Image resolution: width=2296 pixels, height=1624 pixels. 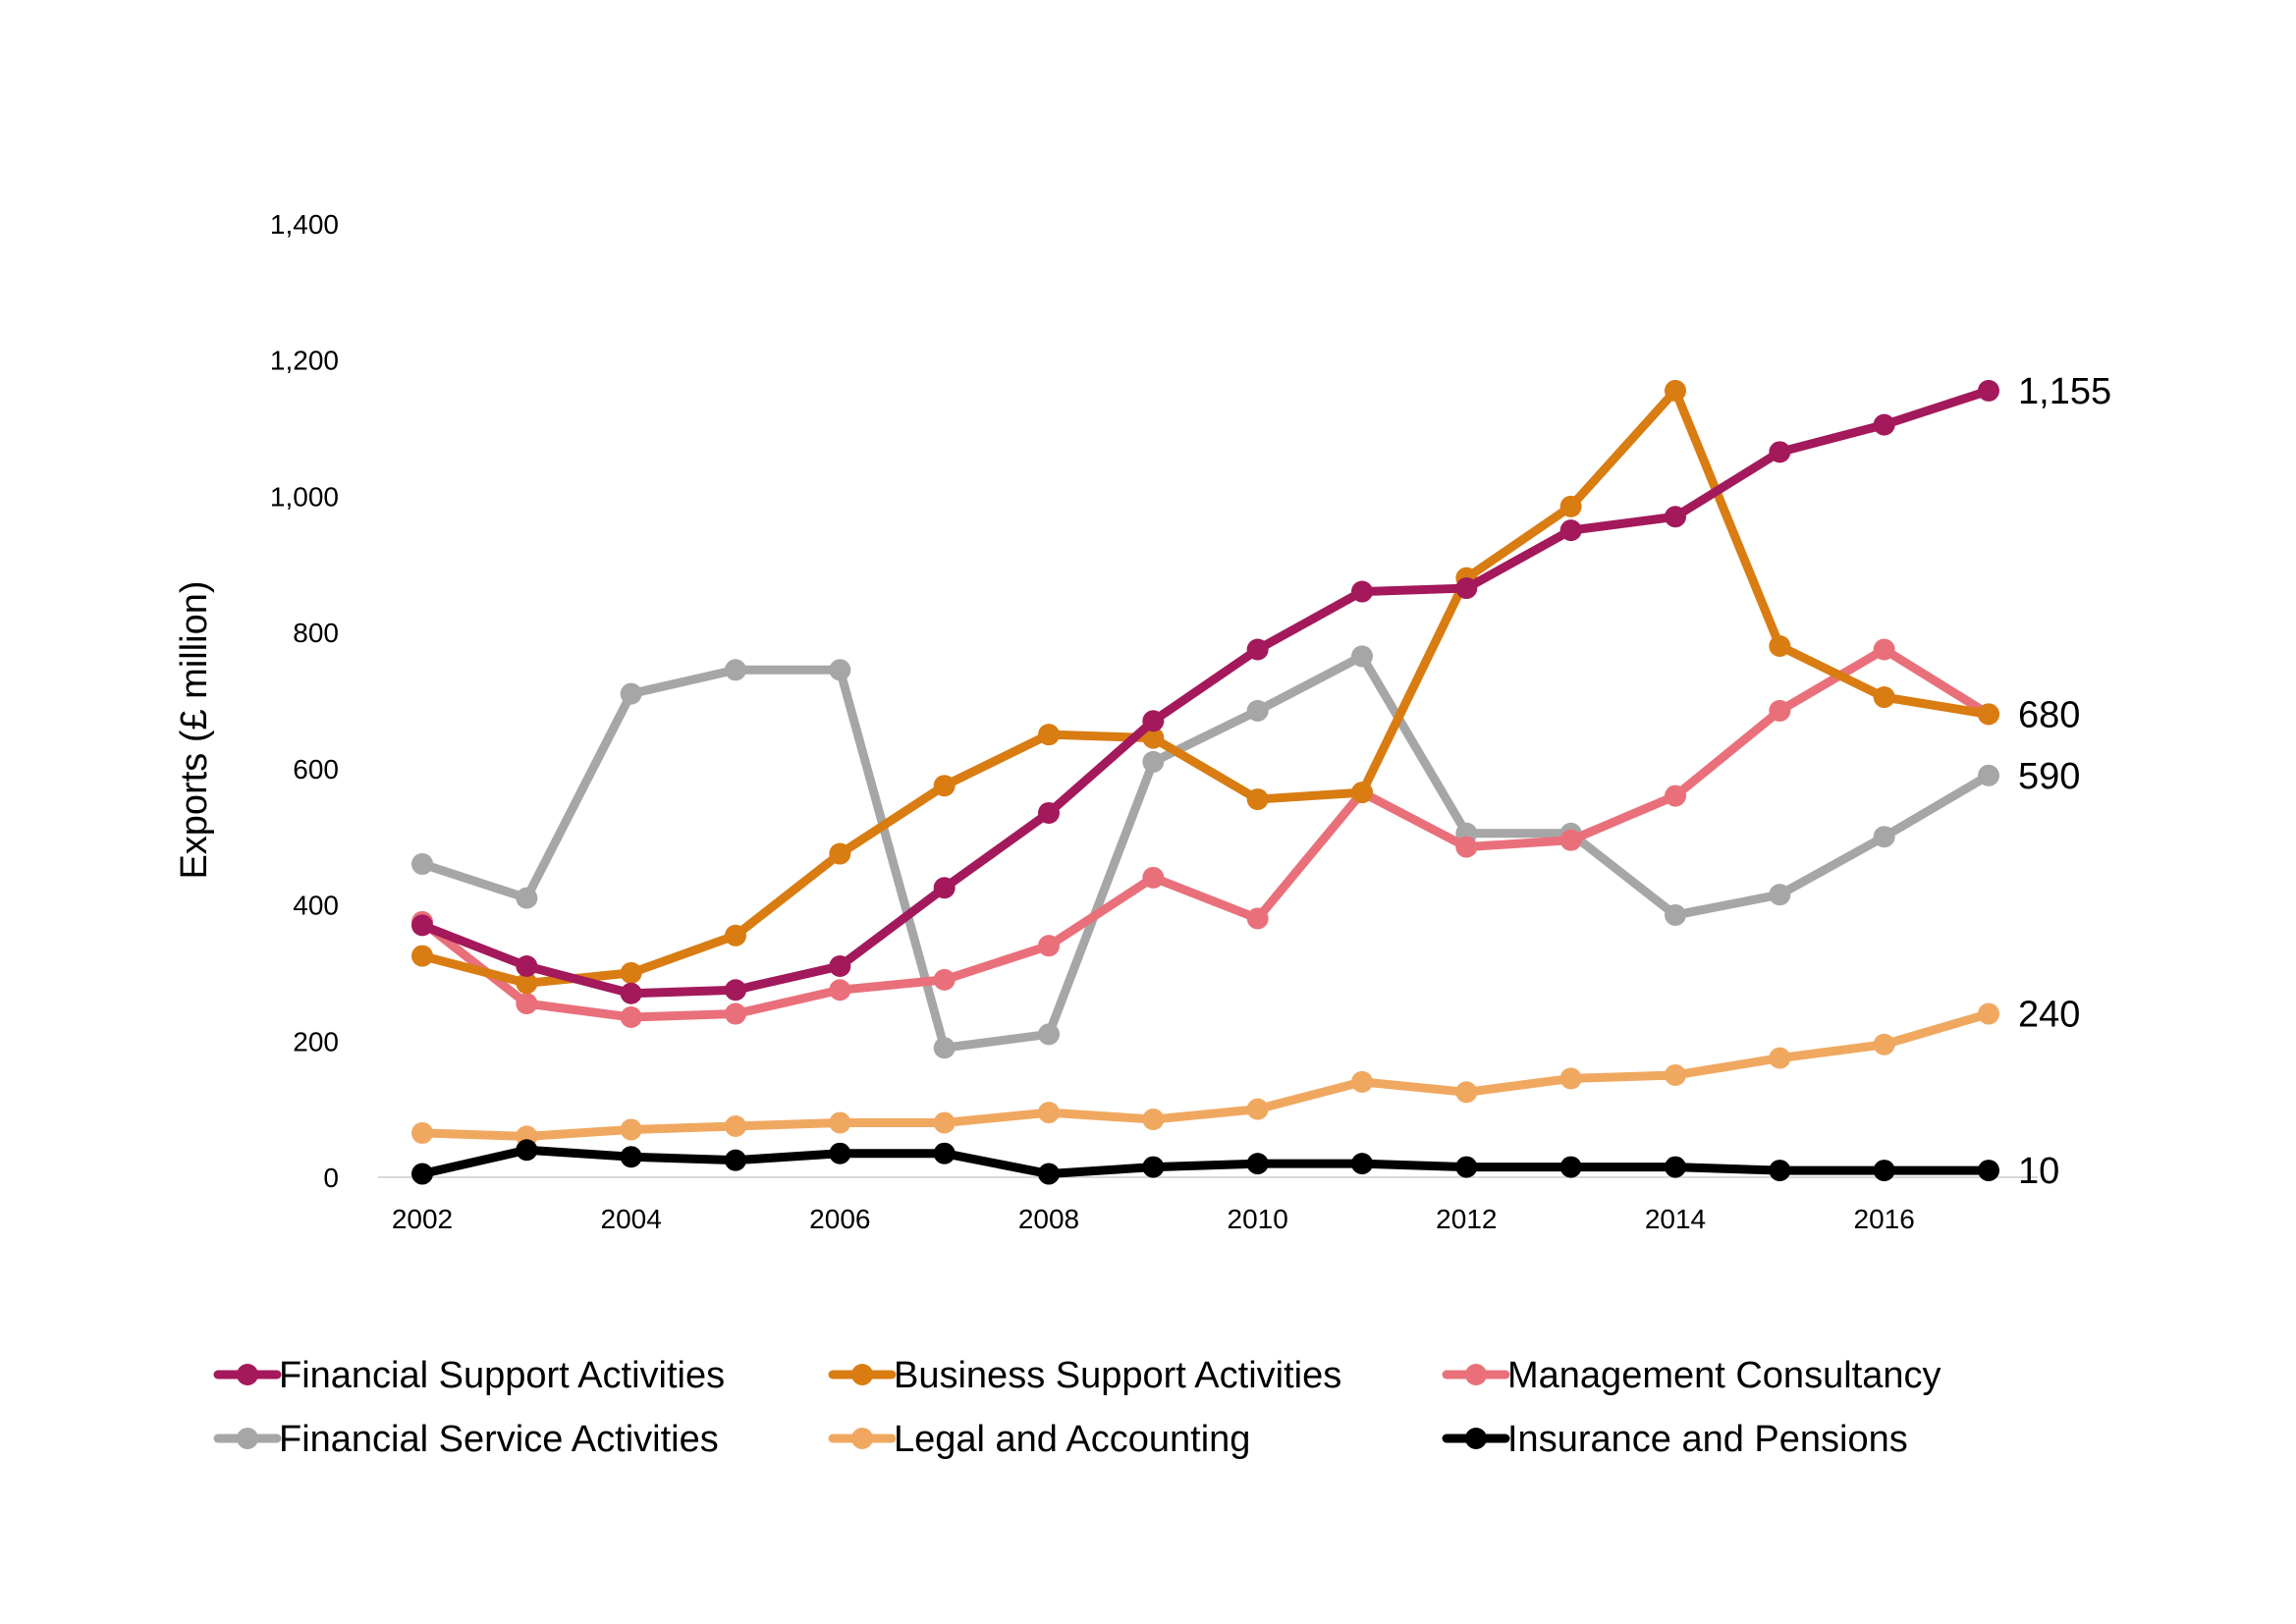 What do you see at coordinates (2049, 776) in the screenshot?
I see `end-value-label: 590` at bounding box center [2049, 776].